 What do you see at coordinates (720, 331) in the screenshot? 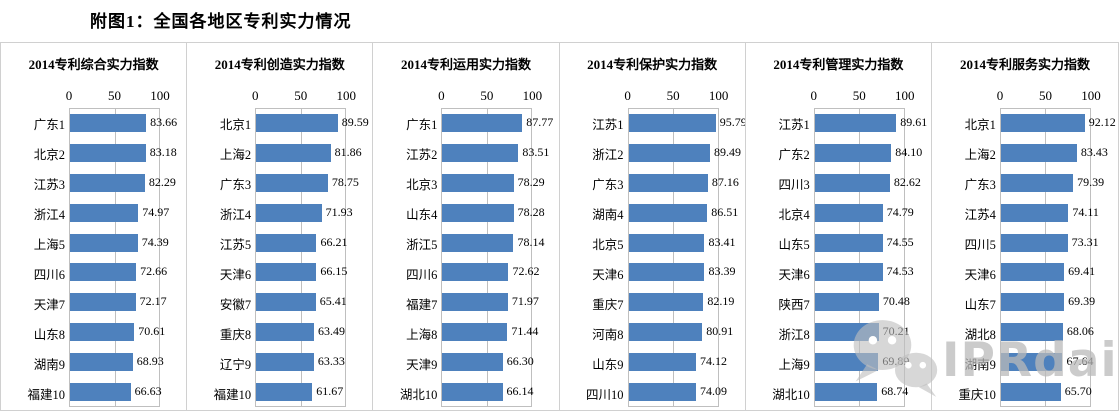
I see `value-label: 80.91` at bounding box center [720, 331].